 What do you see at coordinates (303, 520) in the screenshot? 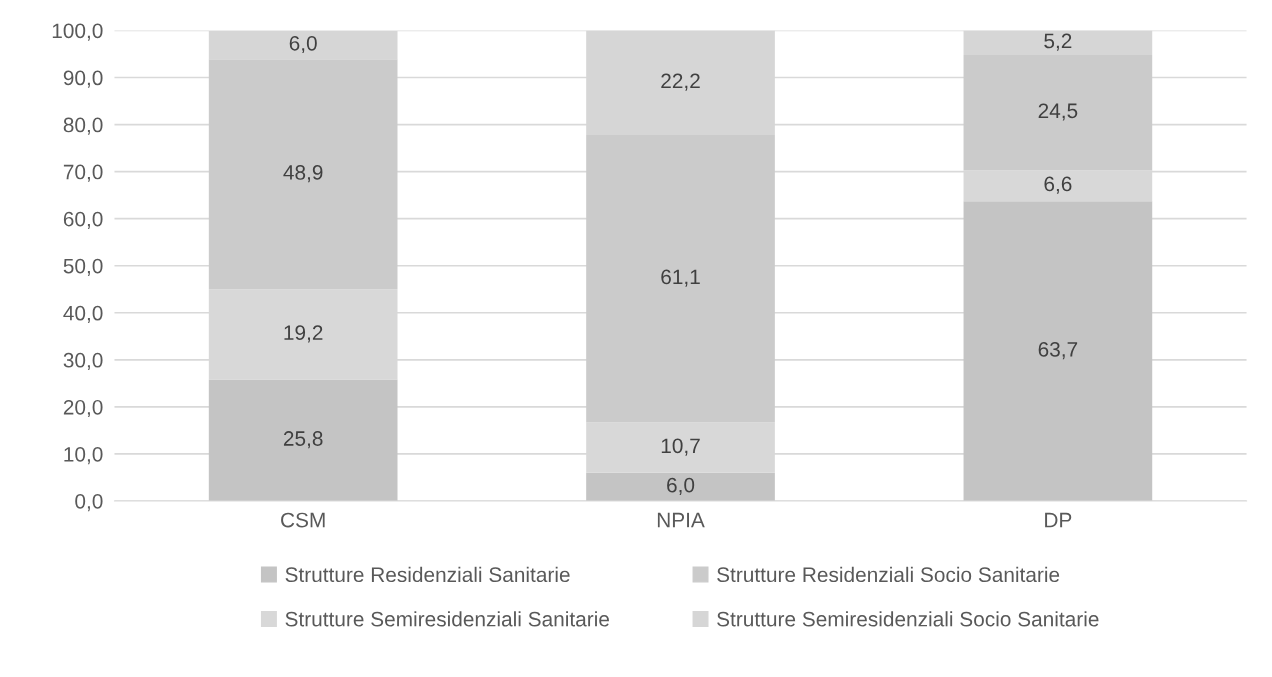
I see `x-tick-label: CSM` at bounding box center [303, 520].